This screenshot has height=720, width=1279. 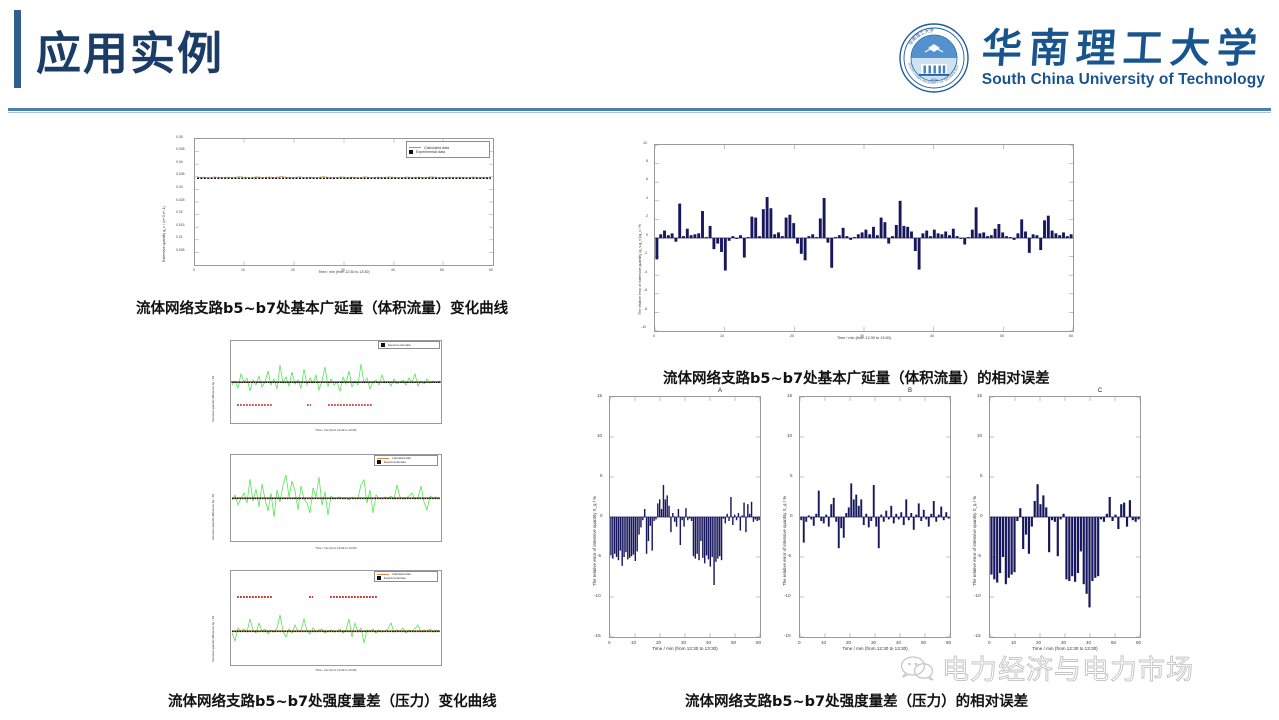 I want to click on chart4-panel-A-x-axis-label: Time / min (from 12:30 to 13:30), so click(x=685, y=648).